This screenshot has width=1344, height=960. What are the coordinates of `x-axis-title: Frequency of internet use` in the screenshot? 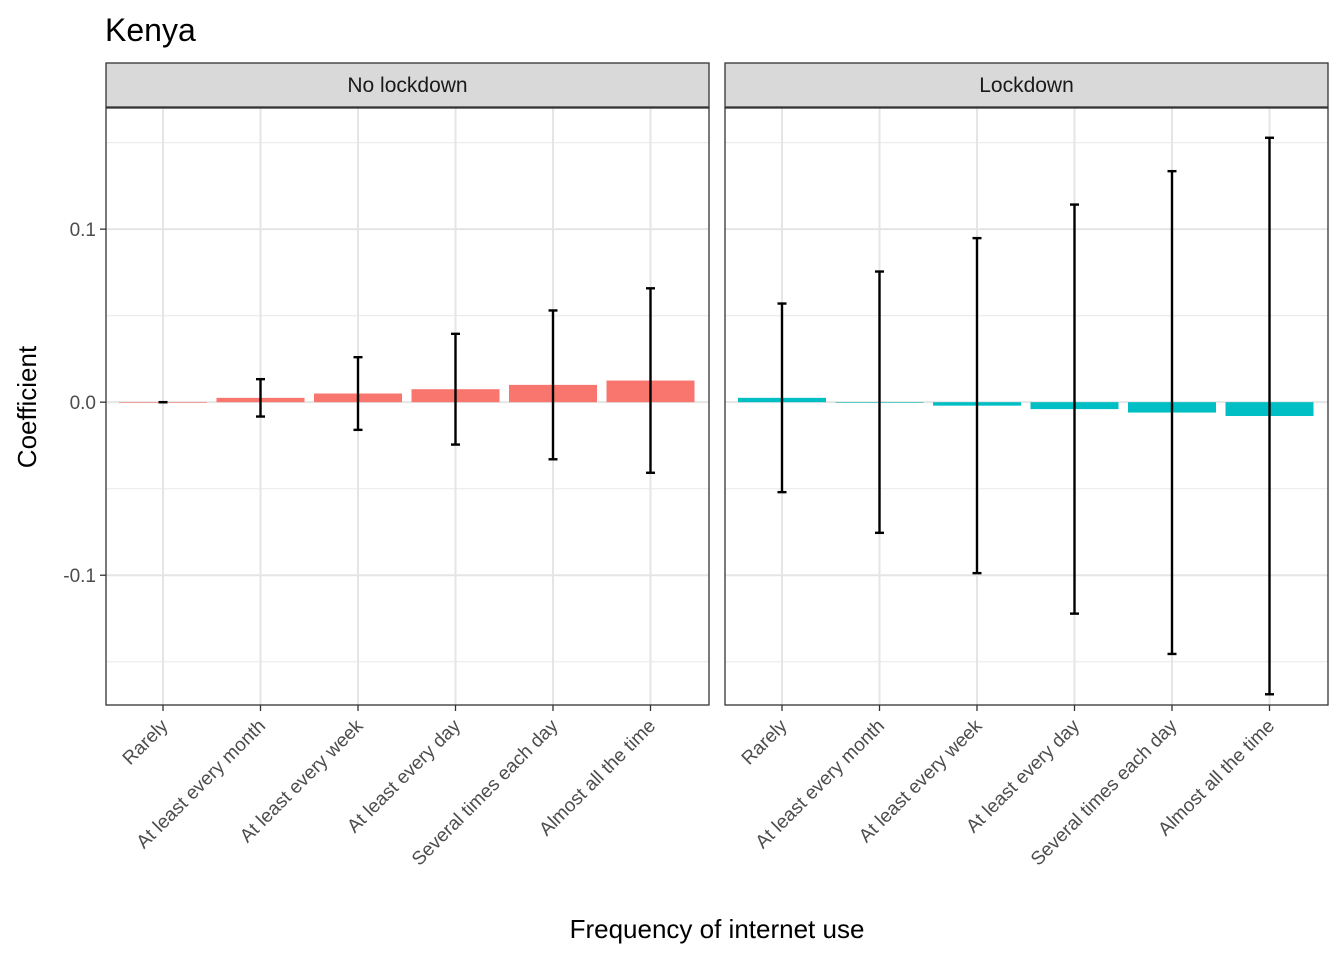 It's located at (717, 929).